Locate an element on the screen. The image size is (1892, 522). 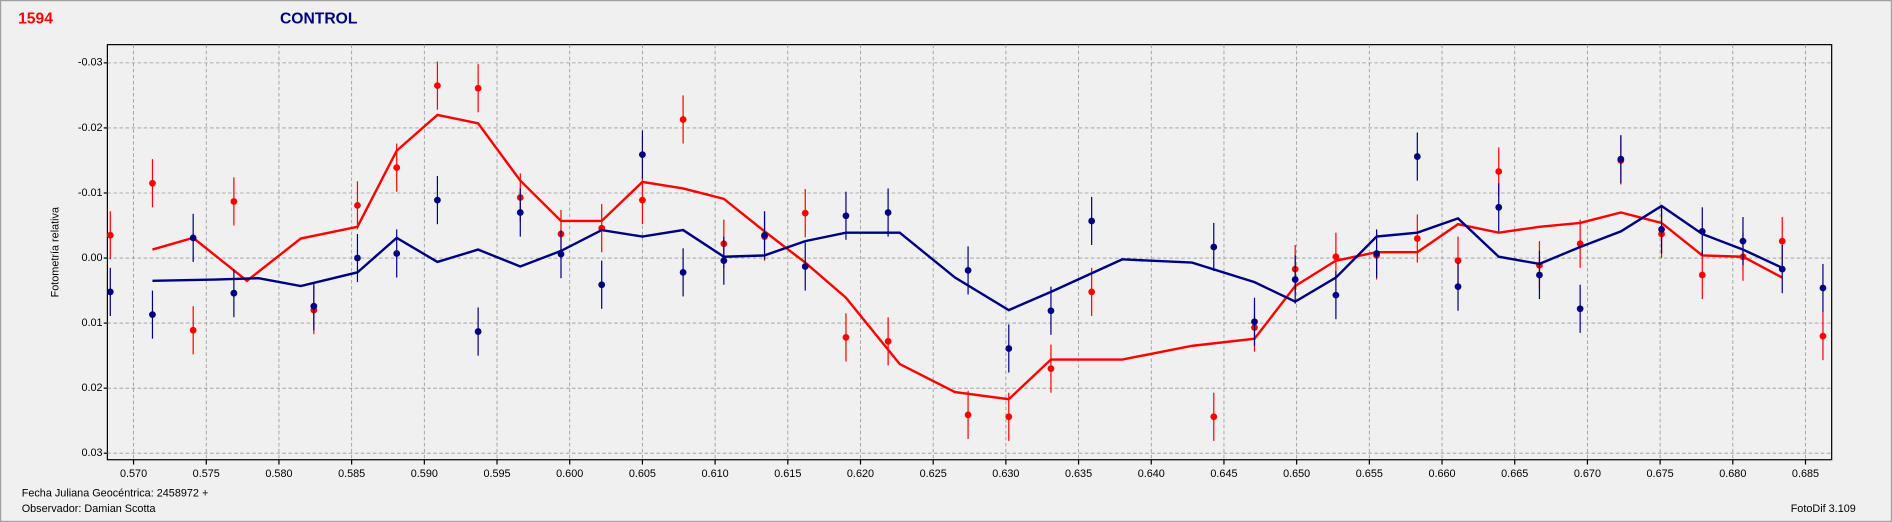
y-tick-label: 0.01 is located at coordinates (91, 323).